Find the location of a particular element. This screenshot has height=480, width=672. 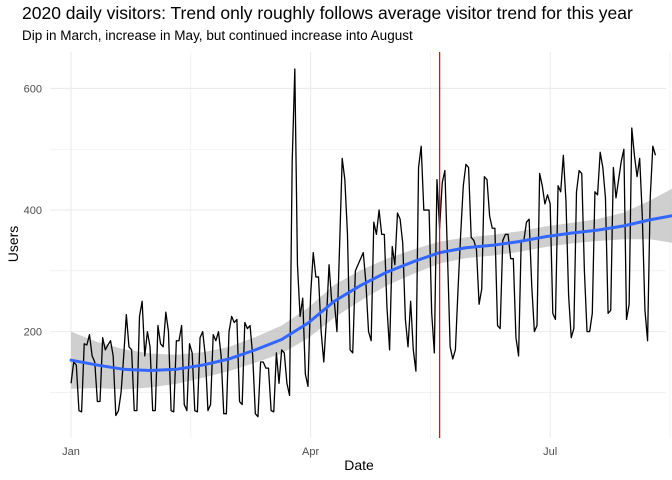

x-tick-label: Jul is located at coordinates (550, 452).